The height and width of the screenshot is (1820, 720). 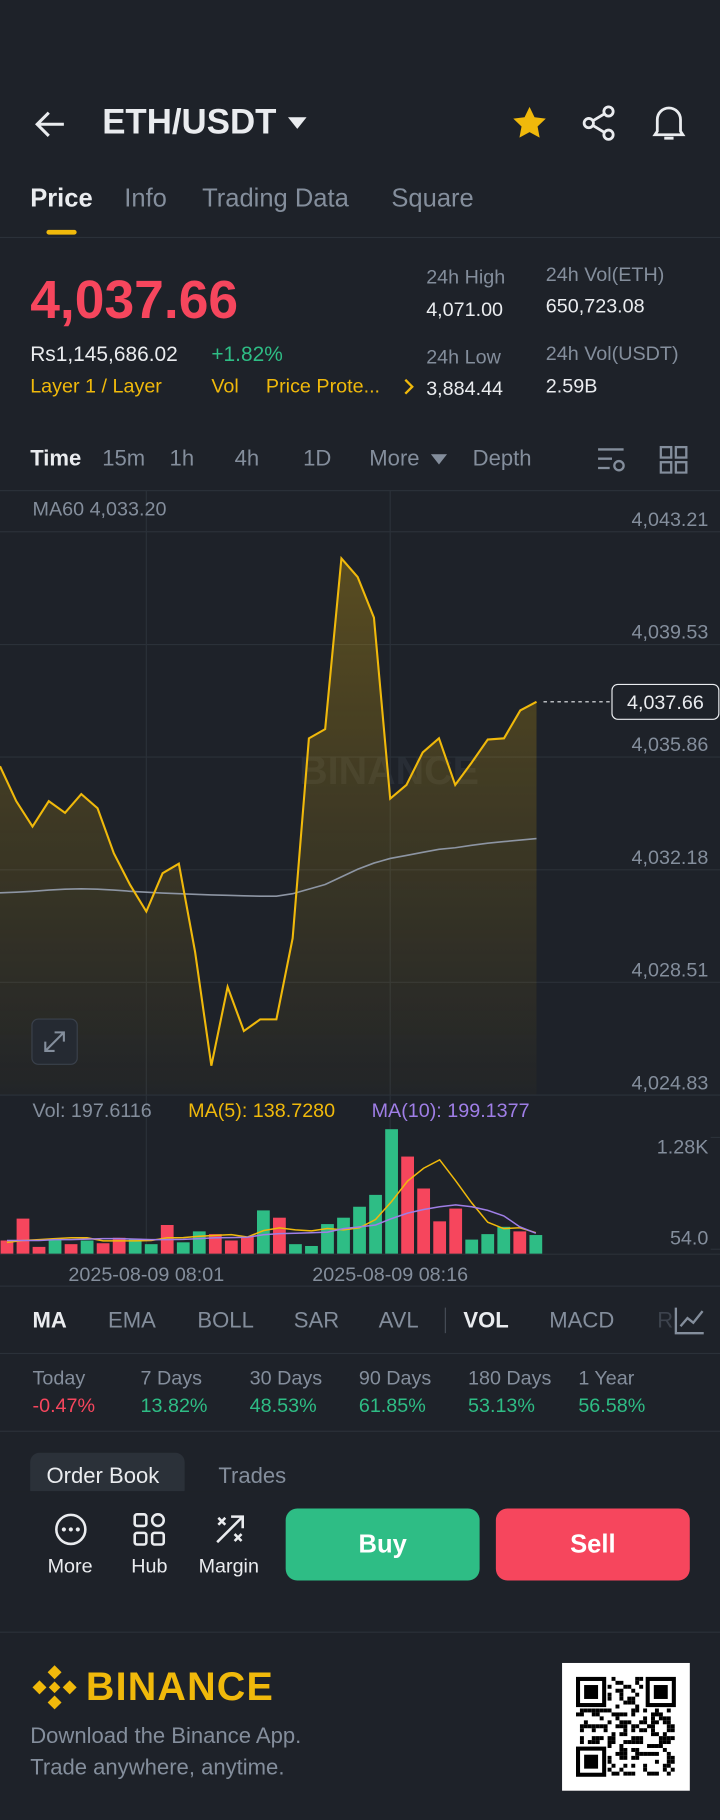 I want to click on y-tick-label: 4,043.21, so click(x=670, y=520).